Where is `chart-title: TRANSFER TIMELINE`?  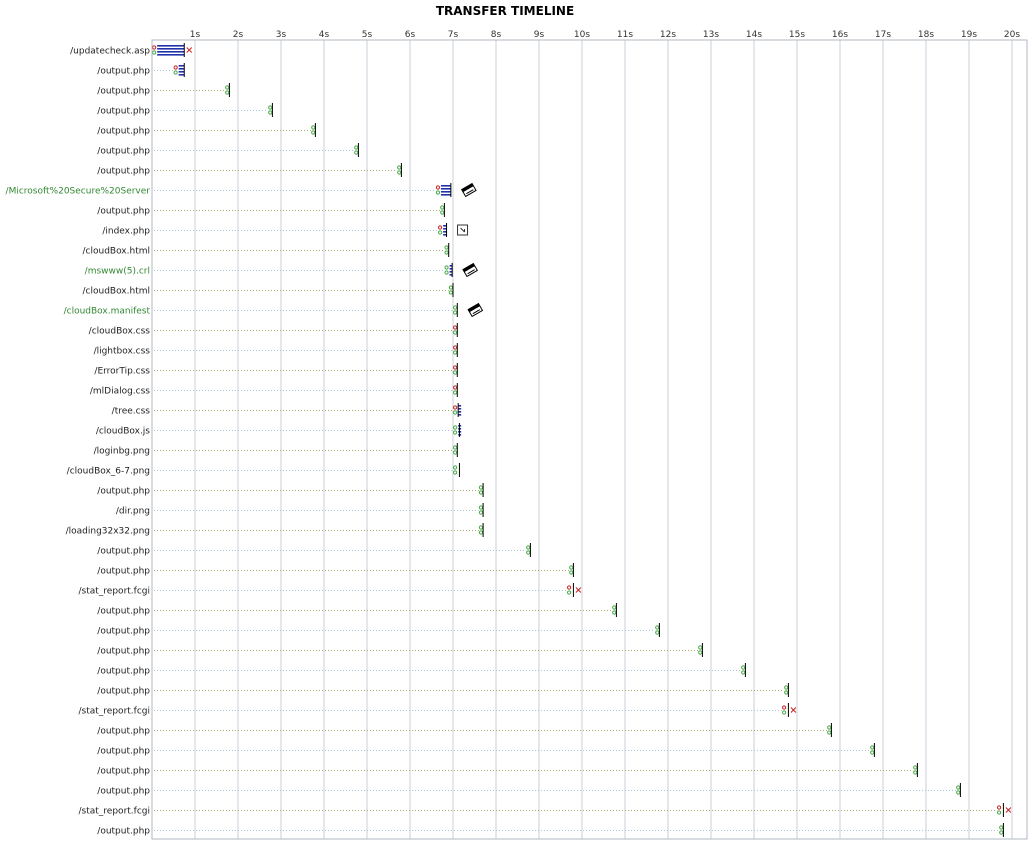
chart-title: TRANSFER TIMELINE is located at coordinates (505, 11).